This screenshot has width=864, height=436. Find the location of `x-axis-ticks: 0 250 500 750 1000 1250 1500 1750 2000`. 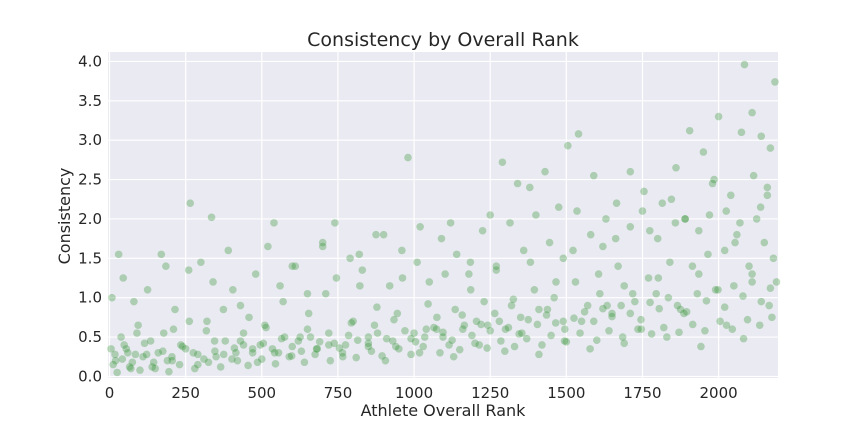

x-axis-ticks: 0 250 500 750 1000 1250 1500 1750 2000 is located at coordinates (421, 393).